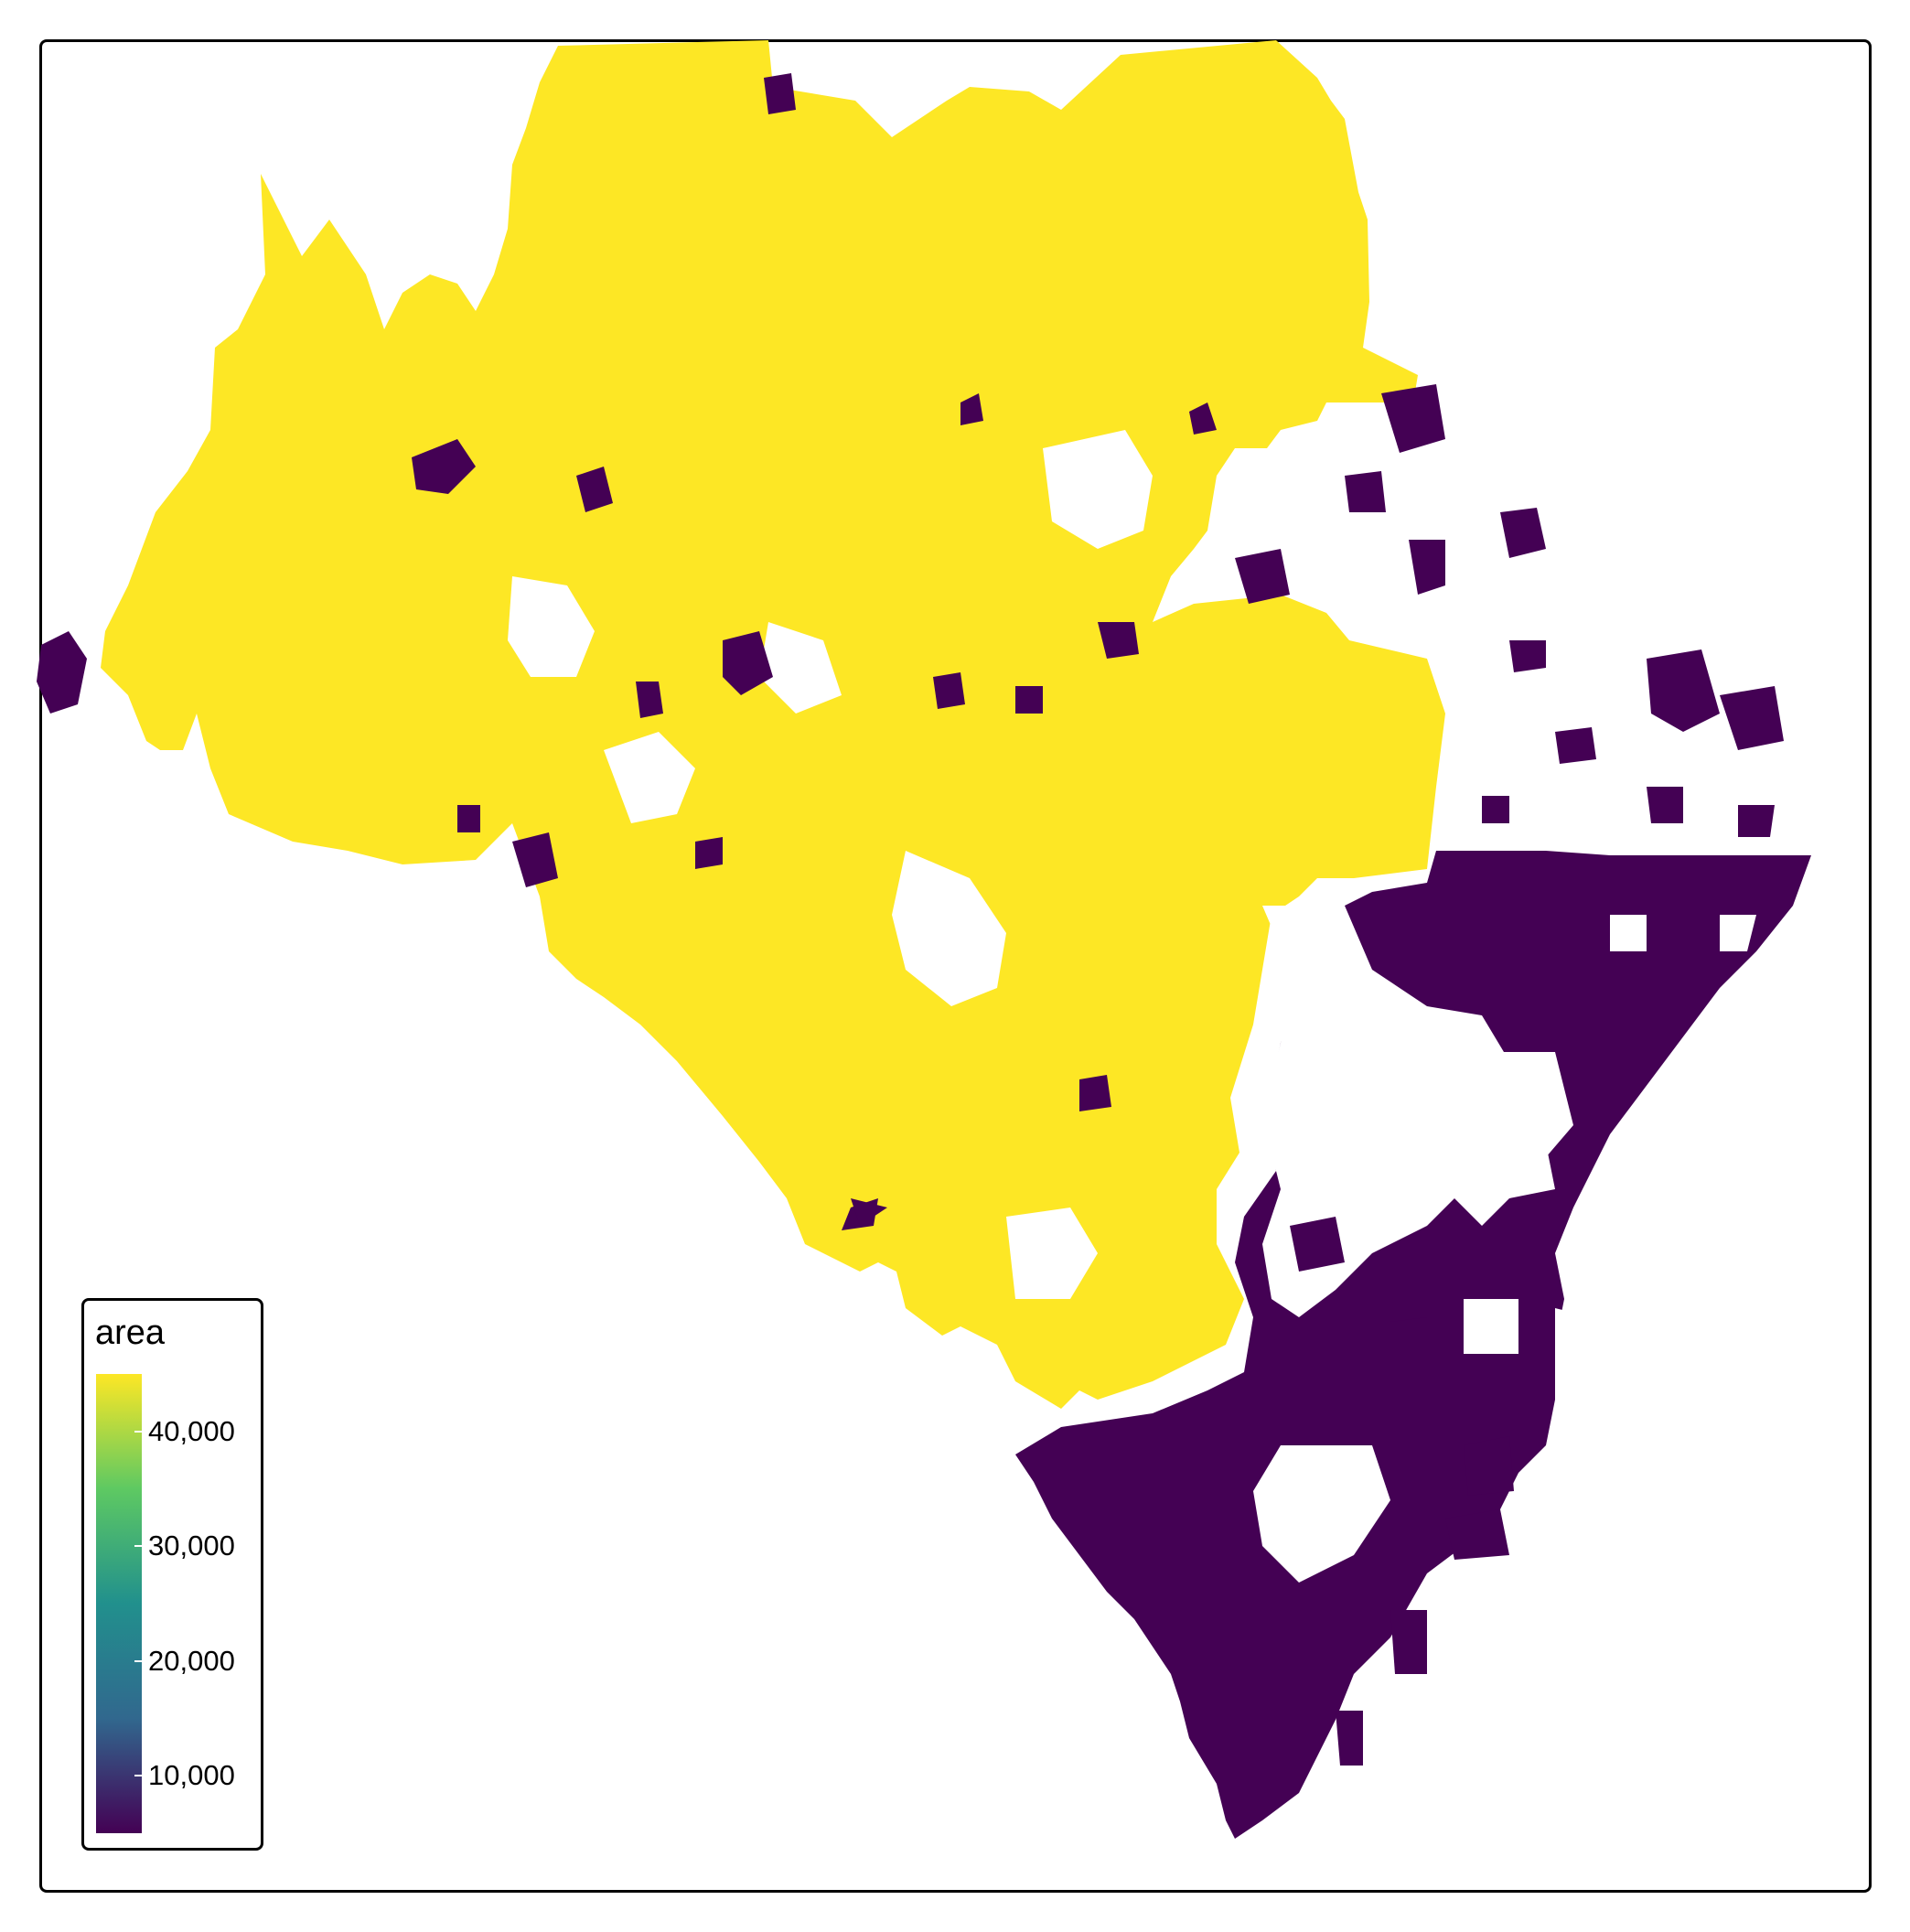 The width and height of the screenshot is (1910, 1932). Describe the element at coordinates (191, 1660) in the screenshot. I see `legend-tick-label: 20,000` at that location.